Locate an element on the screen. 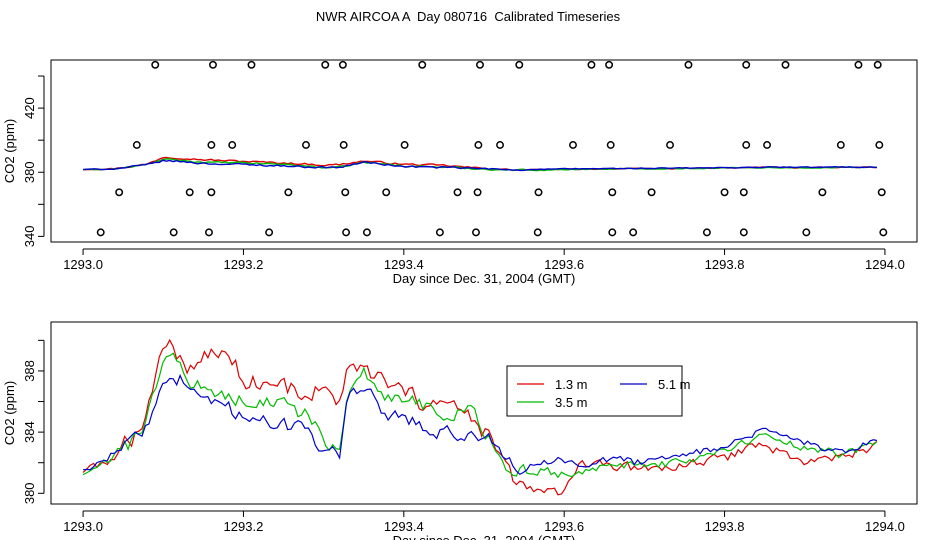 The image size is (936, 540). y-tick-label: 340 is located at coordinates (29, 237).